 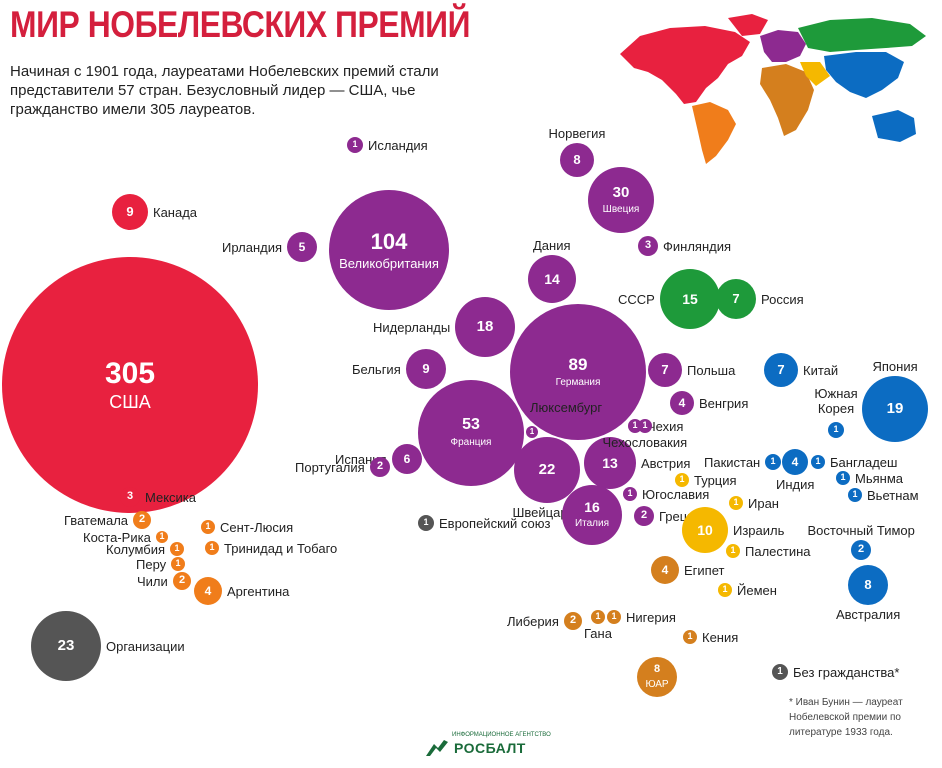 I want to click on bubble-netherlands: 18, so click(x=485, y=327).